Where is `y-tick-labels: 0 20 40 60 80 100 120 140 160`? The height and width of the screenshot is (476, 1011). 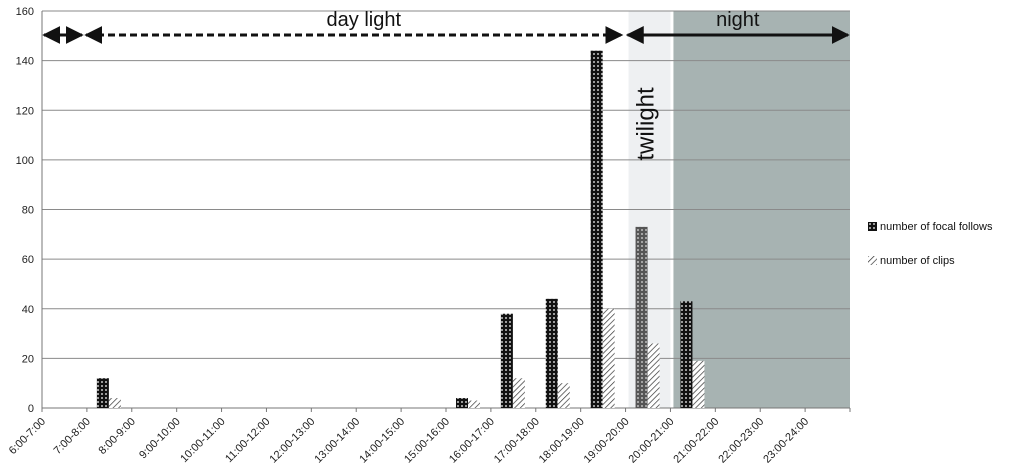 y-tick-labels: 0 20 40 60 80 100 120 140 160 is located at coordinates (25, 210).